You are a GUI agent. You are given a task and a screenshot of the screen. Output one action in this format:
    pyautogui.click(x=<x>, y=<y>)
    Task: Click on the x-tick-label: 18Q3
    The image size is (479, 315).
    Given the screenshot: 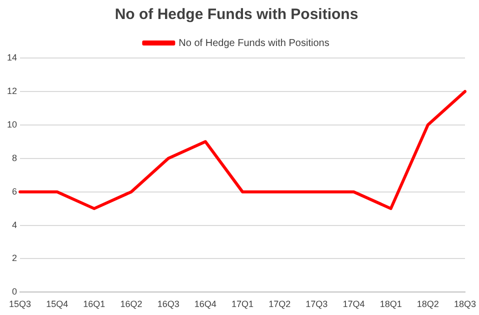 What is the action you would take?
    pyautogui.click(x=465, y=304)
    